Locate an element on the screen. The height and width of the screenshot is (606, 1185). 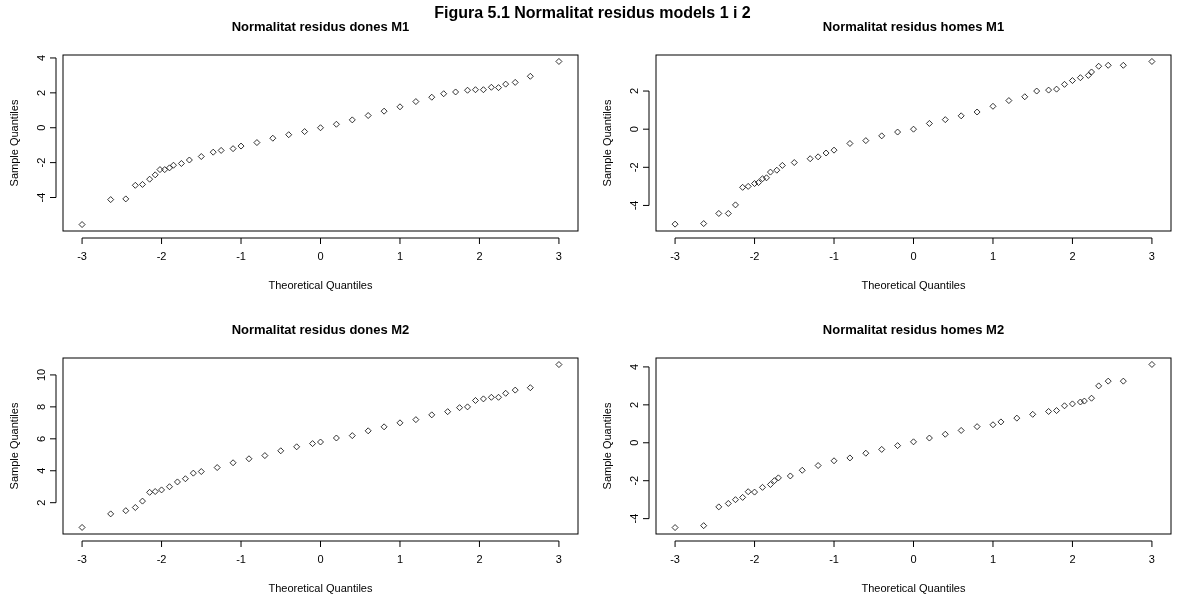
y-tick-label: 6 is located at coordinates (41, 438).